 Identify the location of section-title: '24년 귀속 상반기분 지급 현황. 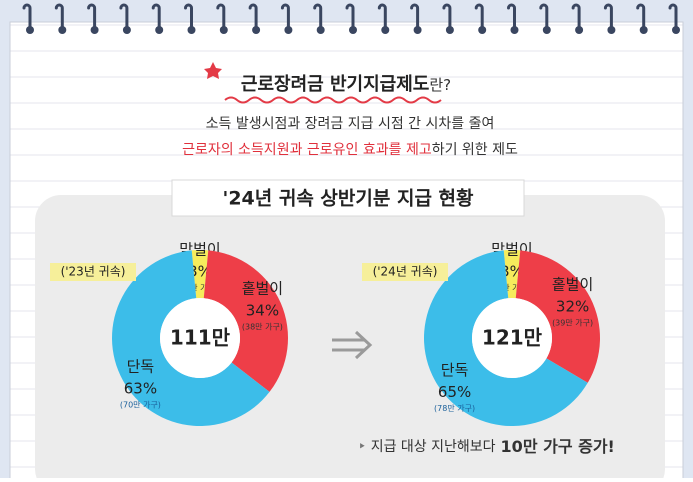
(349, 198).